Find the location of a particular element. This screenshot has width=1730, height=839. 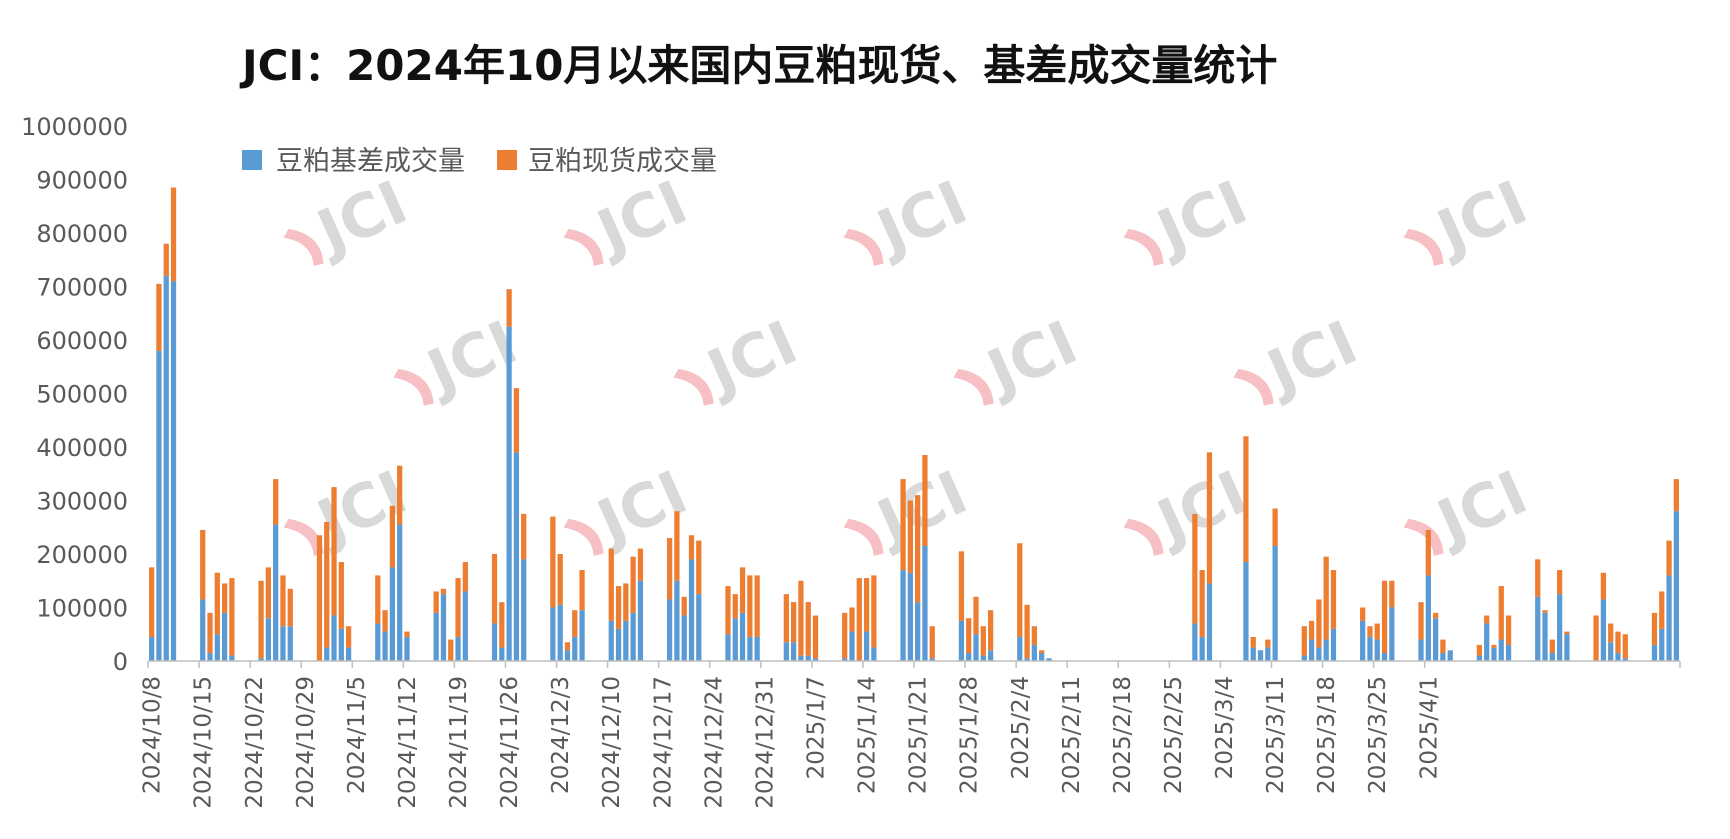

y-tick-label: 600000 is located at coordinates (82, 341).